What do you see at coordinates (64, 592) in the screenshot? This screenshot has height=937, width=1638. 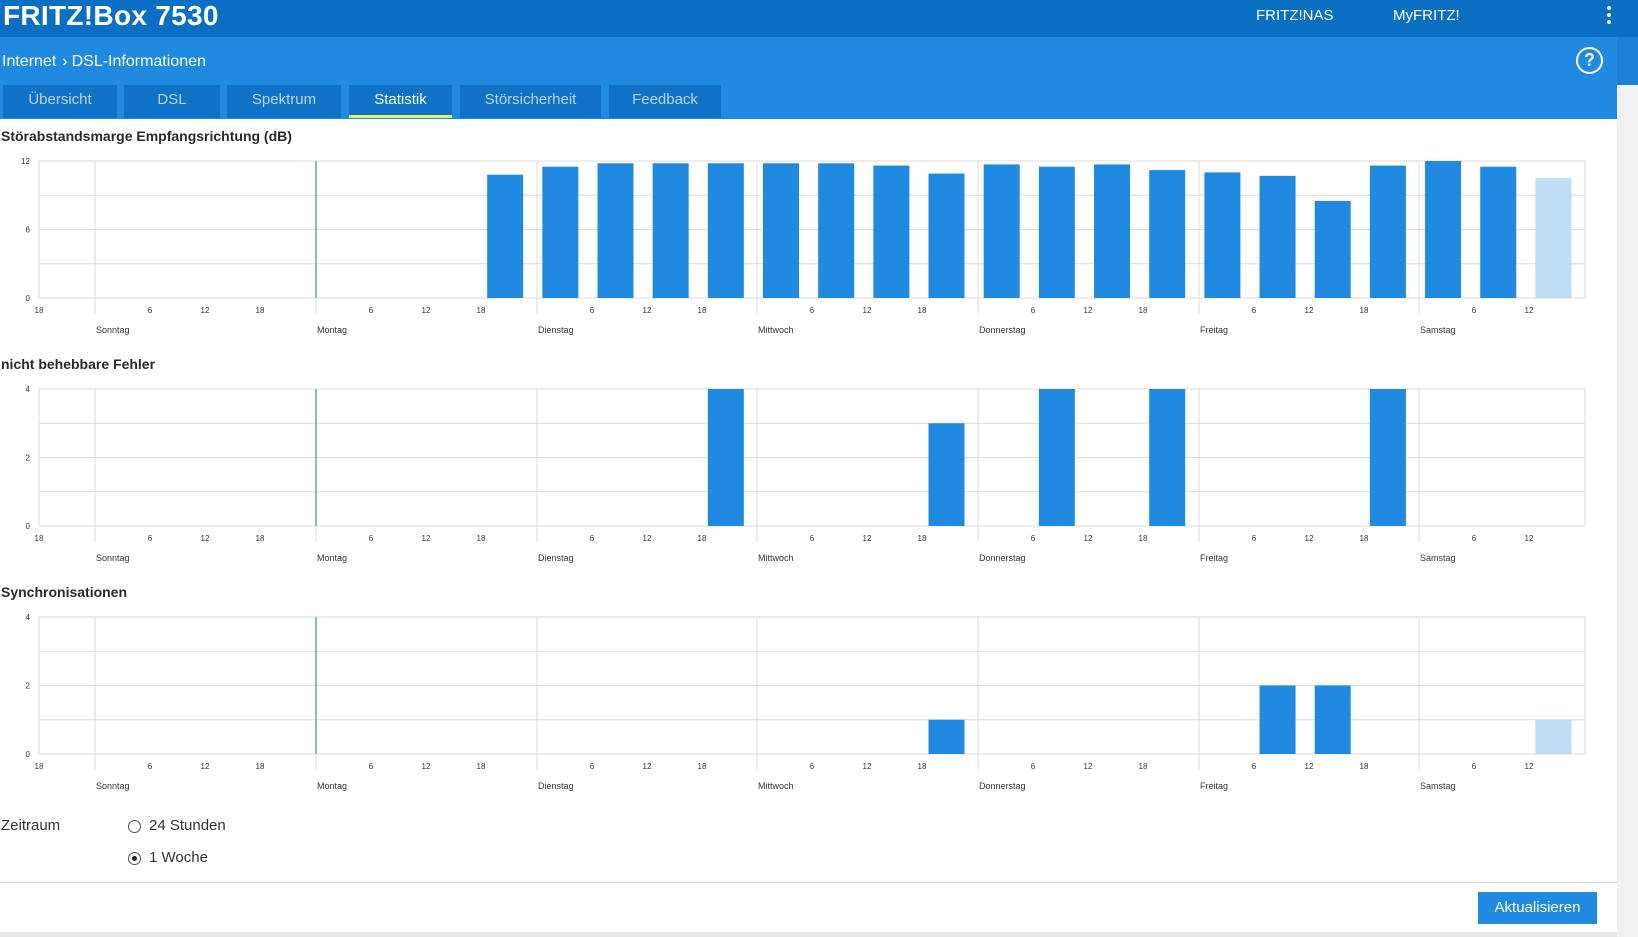 I see `chart-title-sync: Synchronisationen` at bounding box center [64, 592].